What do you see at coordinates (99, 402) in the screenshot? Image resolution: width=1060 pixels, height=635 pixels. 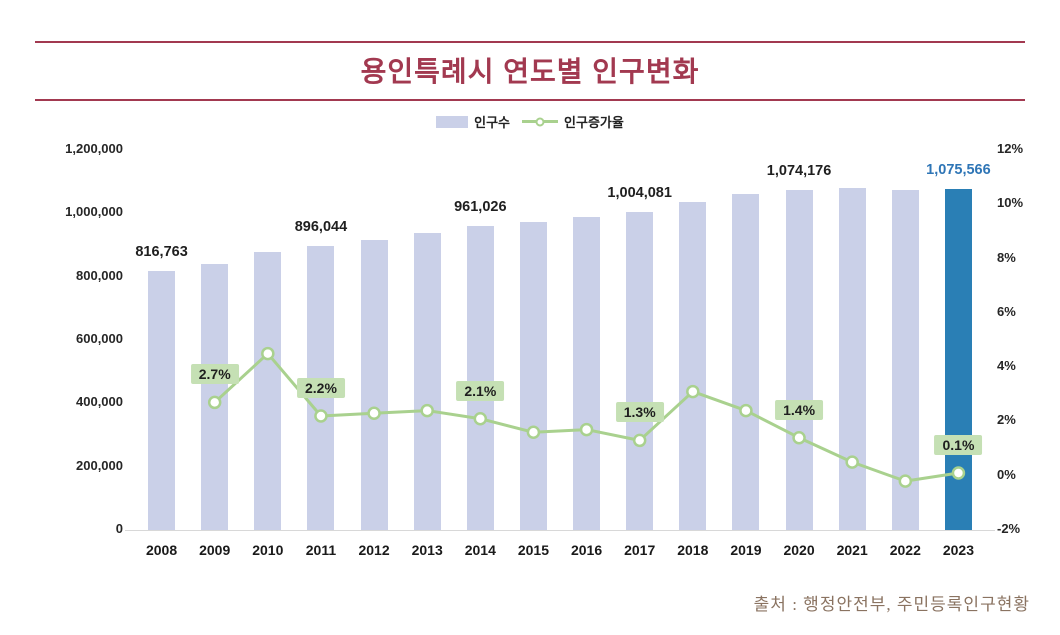 I see `y-left-tick-label: 400,000` at bounding box center [99, 402].